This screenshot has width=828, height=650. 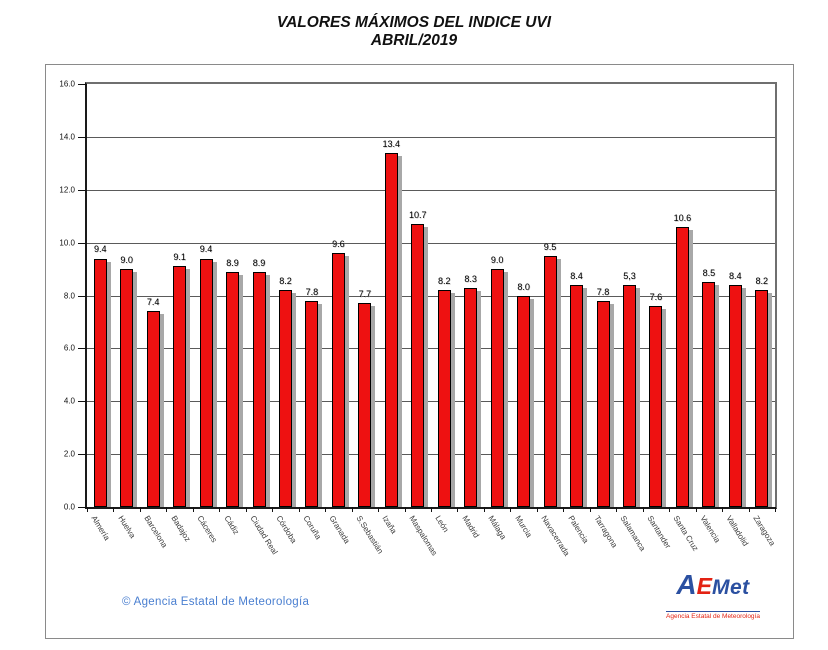 What do you see at coordinates (338, 244) in the screenshot?
I see `bar-value-label: 9.6` at bounding box center [338, 244].